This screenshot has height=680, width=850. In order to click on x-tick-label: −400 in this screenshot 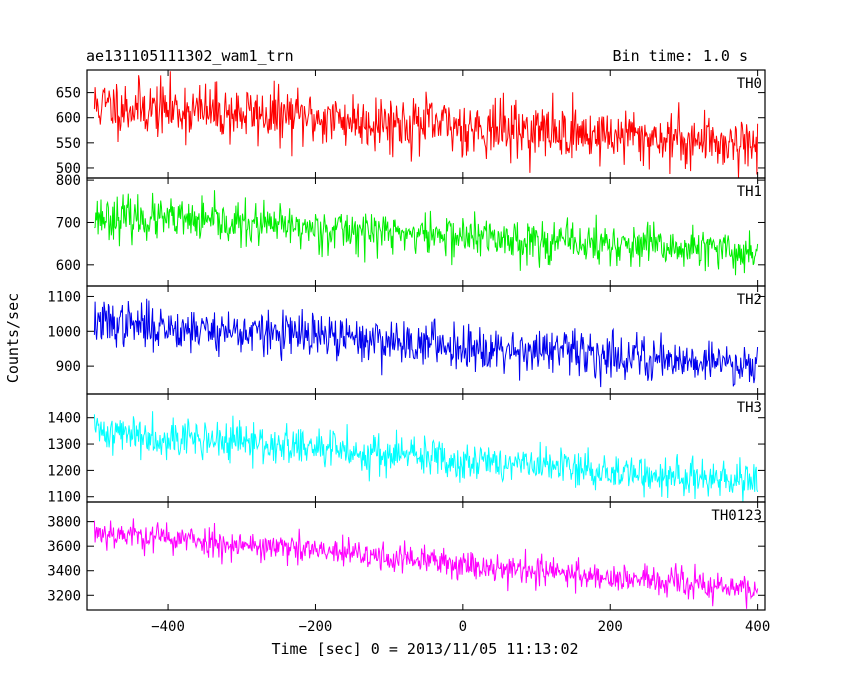, I will do `click(168, 627)`.